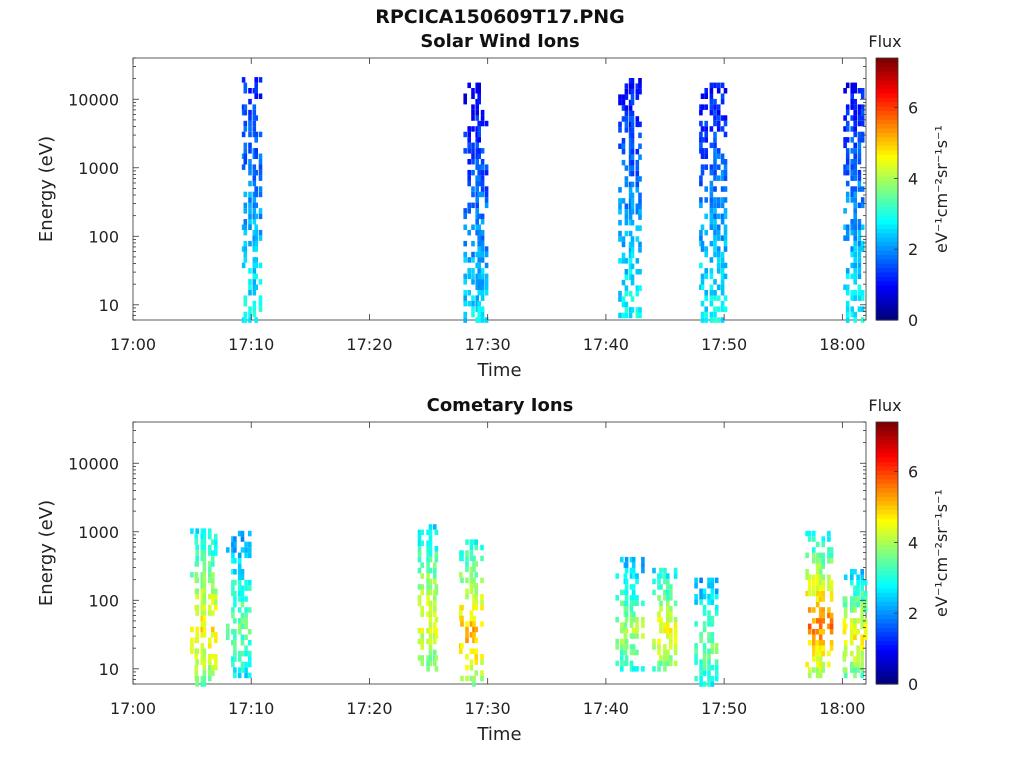 This screenshot has width=1024, height=768. What do you see at coordinates (913, 613) in the screenshot?
I see `colorbar-tick-label: 2` at bounding box center [913, 613].